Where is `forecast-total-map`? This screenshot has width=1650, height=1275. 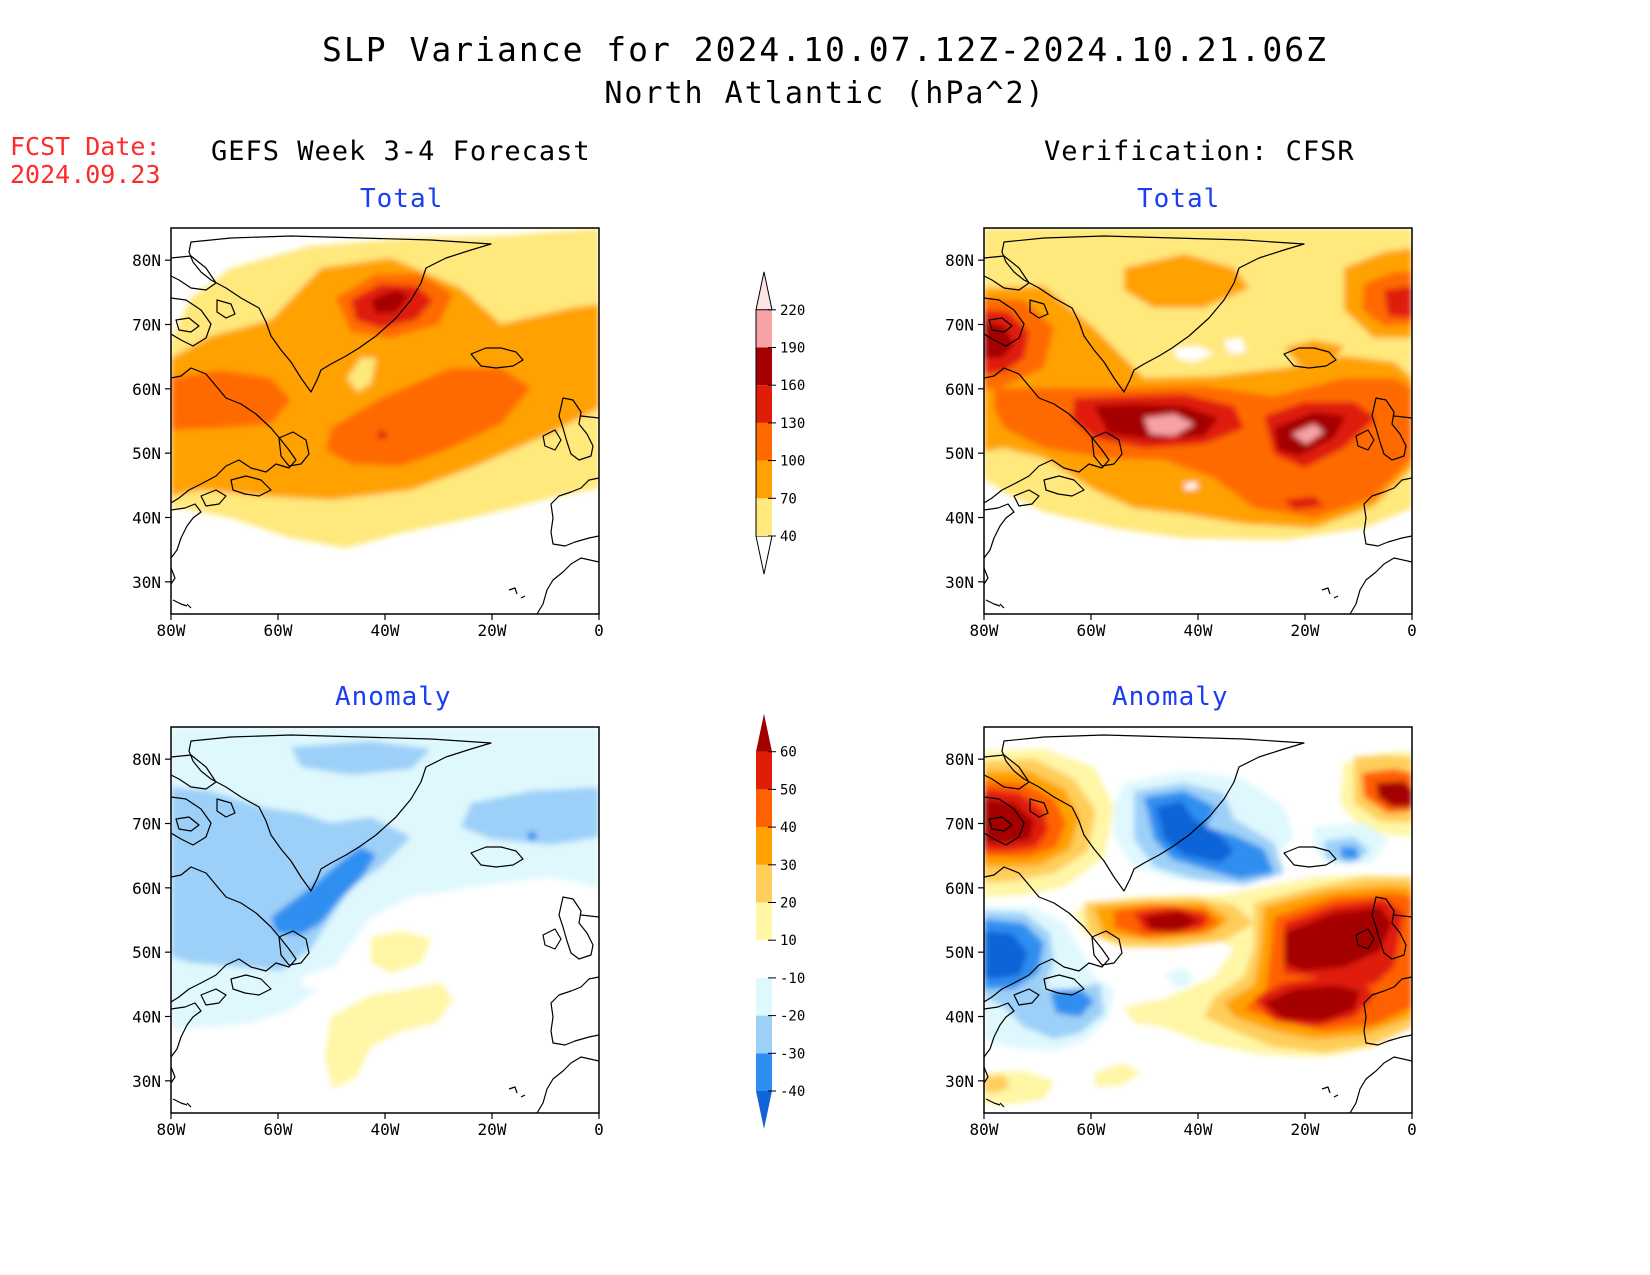 forecast-total-map is located at coordinates (385, 421).